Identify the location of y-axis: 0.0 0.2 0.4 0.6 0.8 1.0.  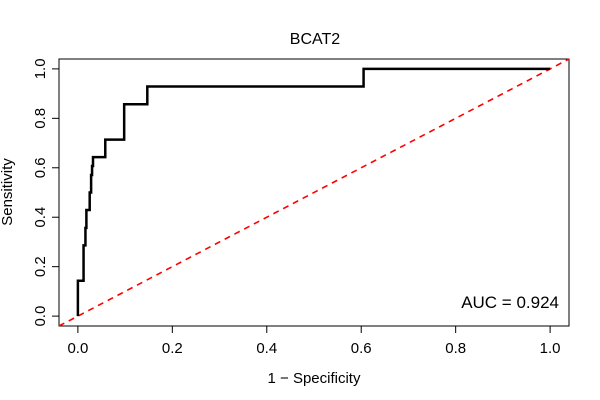
(46, 192).